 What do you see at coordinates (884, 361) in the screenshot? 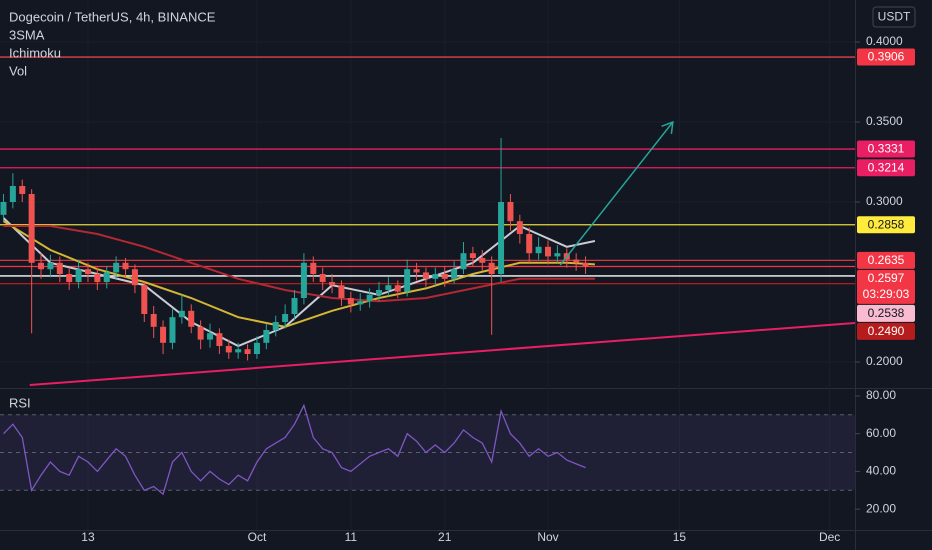
I see `y-tick-label: 0.2000` at bounding box center [884, 361].